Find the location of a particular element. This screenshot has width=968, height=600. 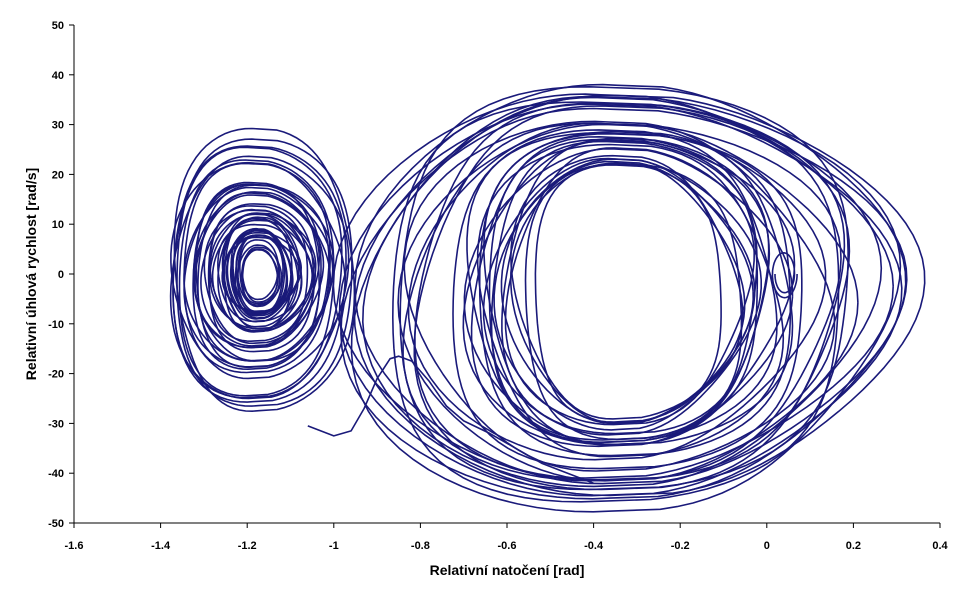

y-tick-label: 0 is located at coordinates (61, 275).